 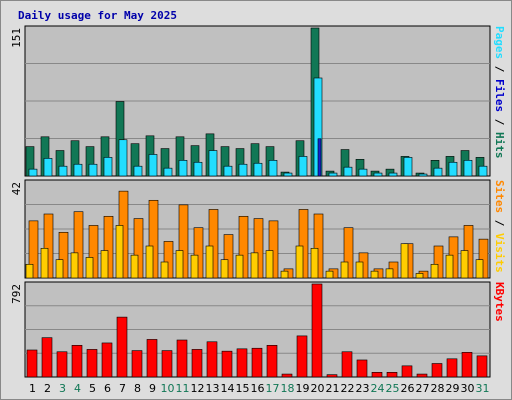 I want to click on x-tick-label: 21, so click(x=333, y=388).